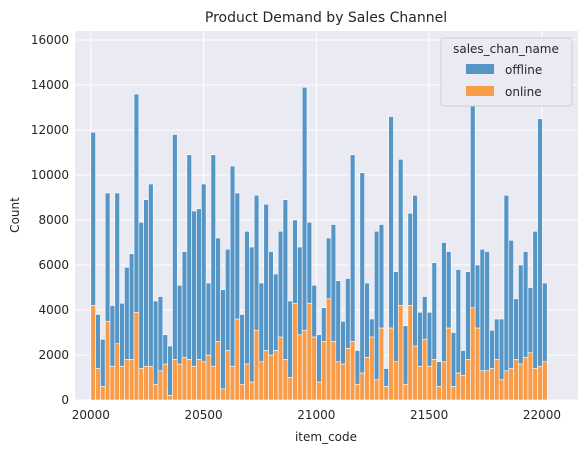 The height and width of the screenshot is (453, 584). I want to click on legend-title: sales_chan_name, so click(506, 49).